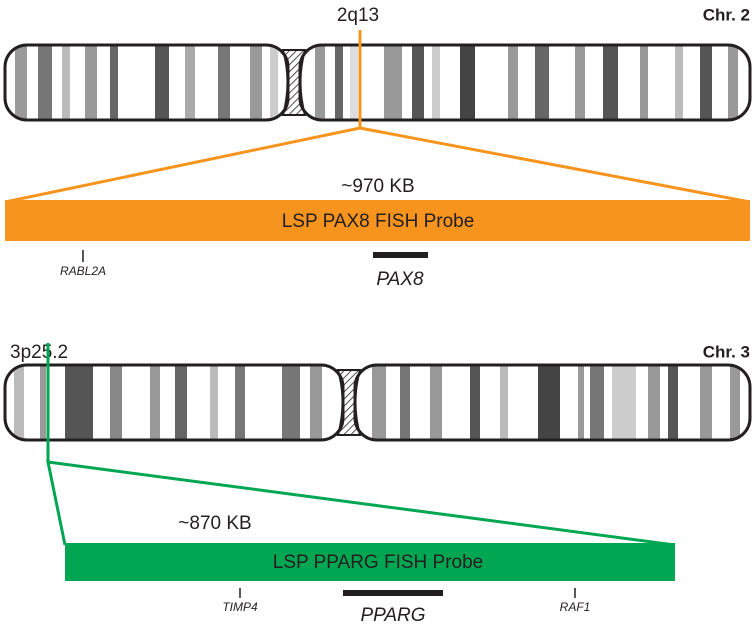  I want to click on gene-label: PAX8, so click(400, 279).